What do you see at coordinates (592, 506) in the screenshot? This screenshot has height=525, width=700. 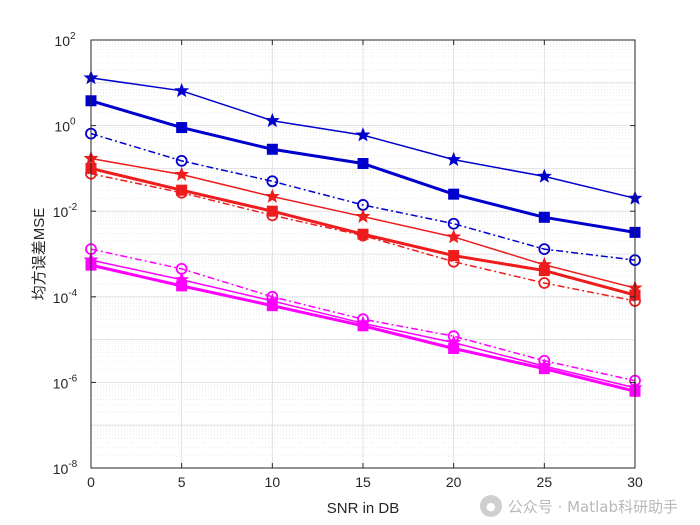 I see `watermark-text: 公众号 · Matlab科研助手` at bounding box center [592, 506].